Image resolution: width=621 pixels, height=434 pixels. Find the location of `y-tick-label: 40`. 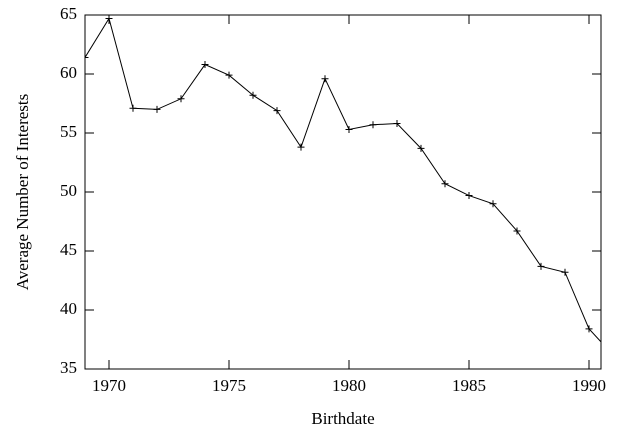

y-tick-label: 40 is located at coordinates (68, 308).